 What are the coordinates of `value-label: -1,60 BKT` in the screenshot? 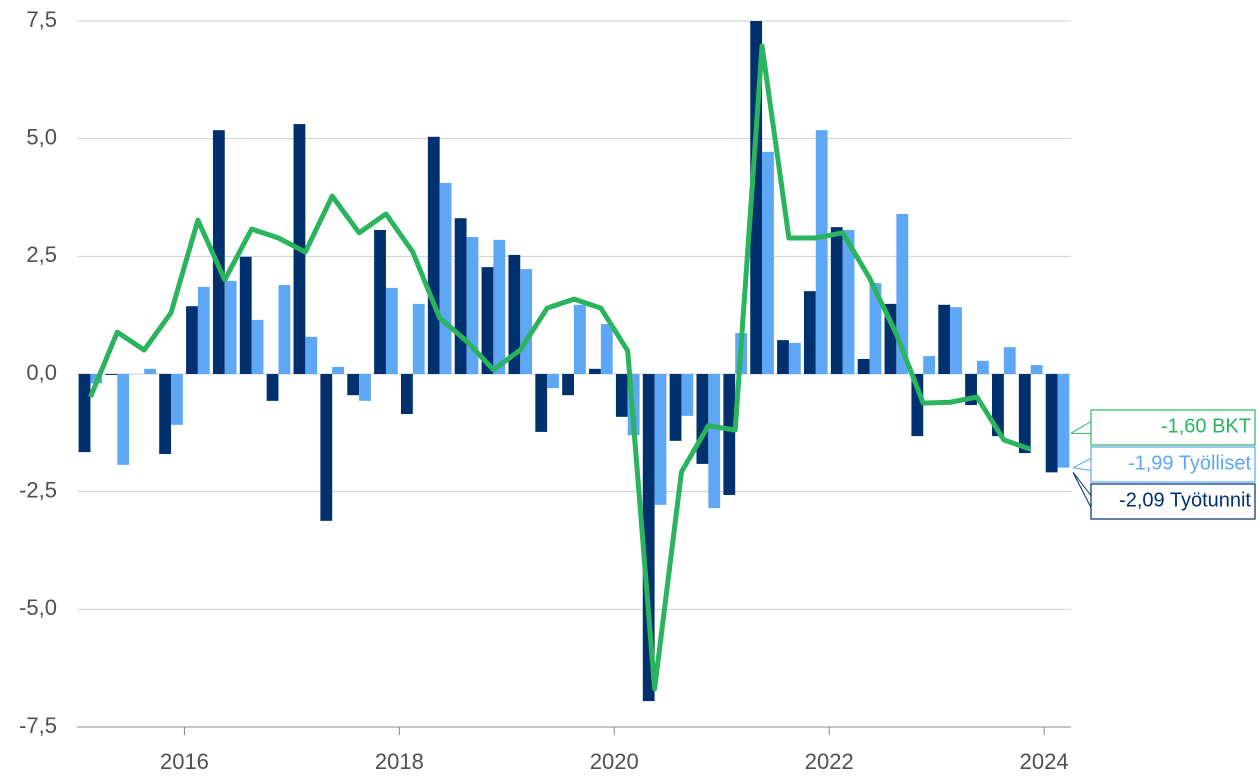 It's located at (1206, 427).